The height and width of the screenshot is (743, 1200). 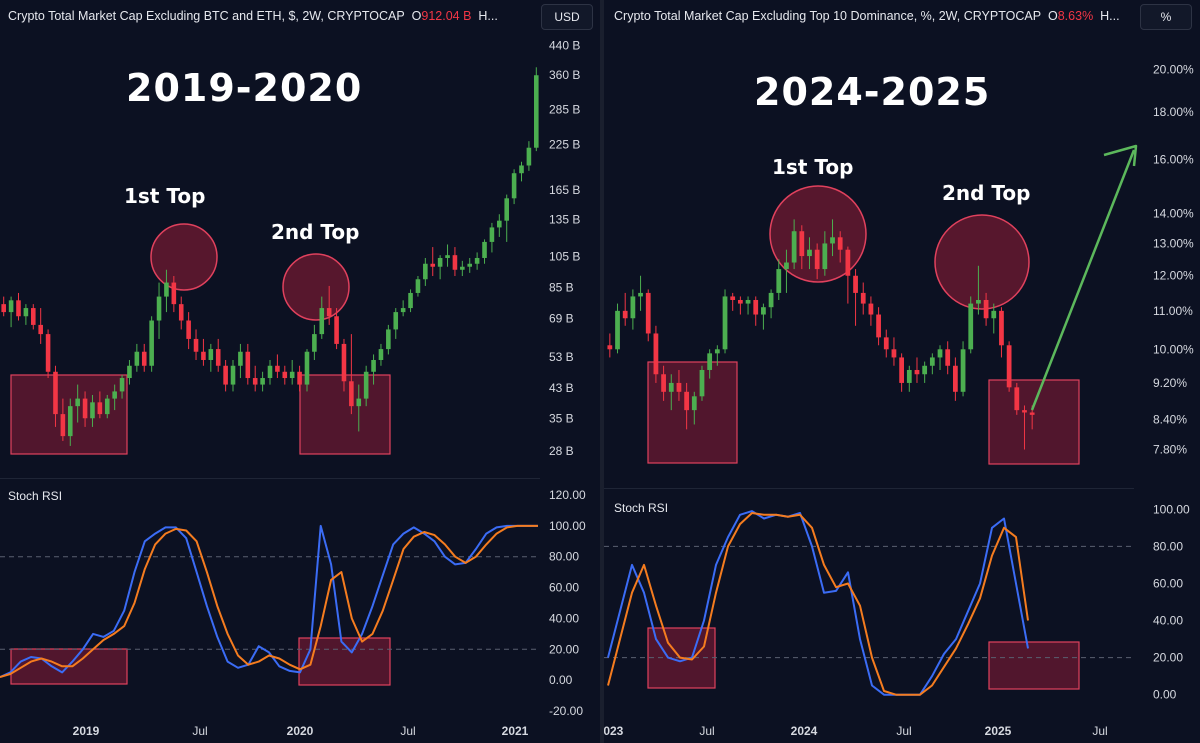 I want to click on rsi-tick-label: 80.00, so click(x=564, y=557).